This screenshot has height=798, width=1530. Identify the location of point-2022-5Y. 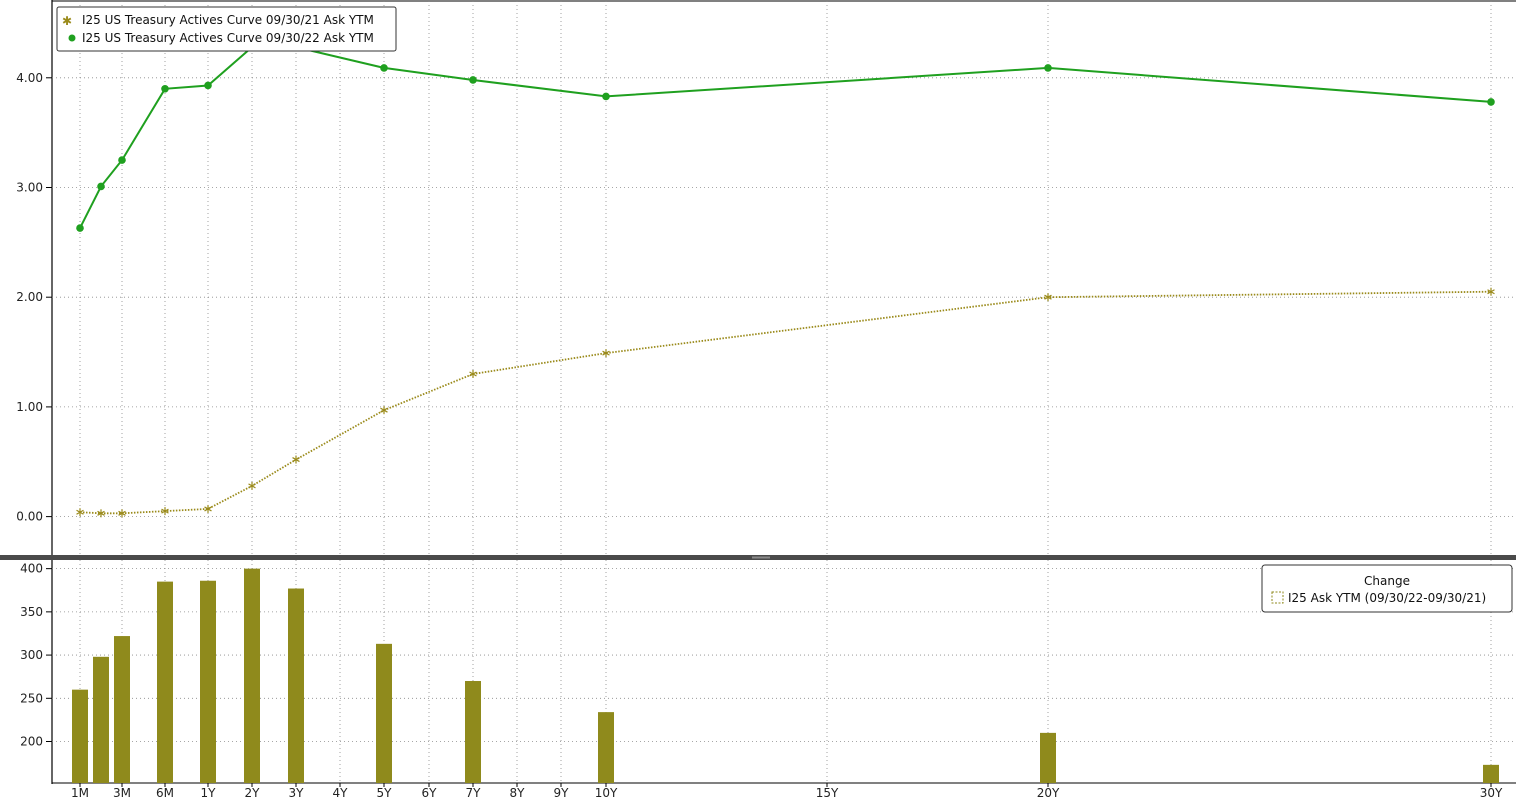
(384, 68).